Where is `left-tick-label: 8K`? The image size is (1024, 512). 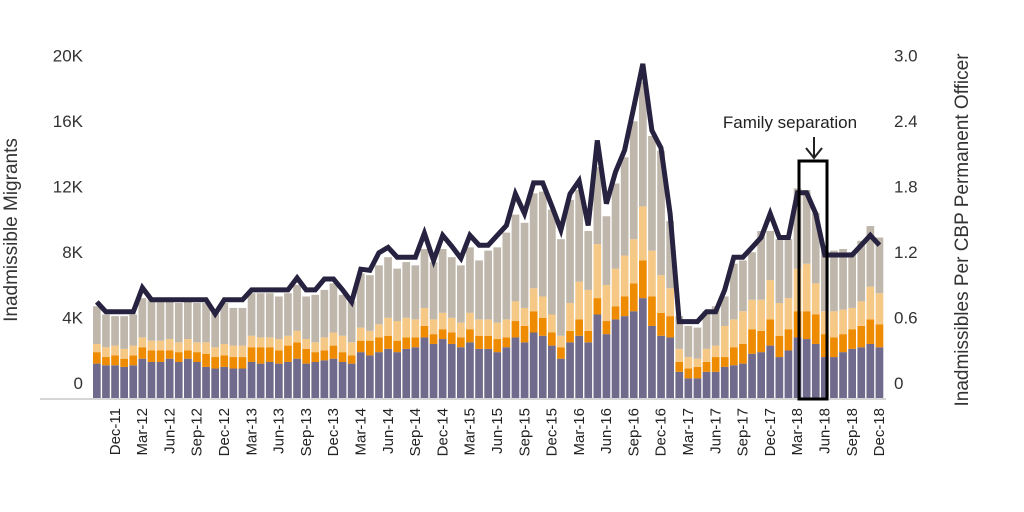 left-tick-label: 8K is located at coordinates (72, 252).